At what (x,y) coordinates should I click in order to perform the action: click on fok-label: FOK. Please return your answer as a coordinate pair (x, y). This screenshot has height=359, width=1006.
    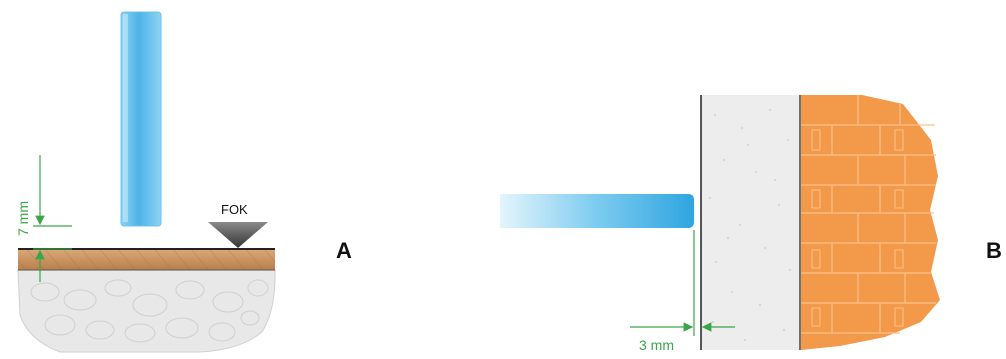
    Looking at the image, I should click on (234, 209).